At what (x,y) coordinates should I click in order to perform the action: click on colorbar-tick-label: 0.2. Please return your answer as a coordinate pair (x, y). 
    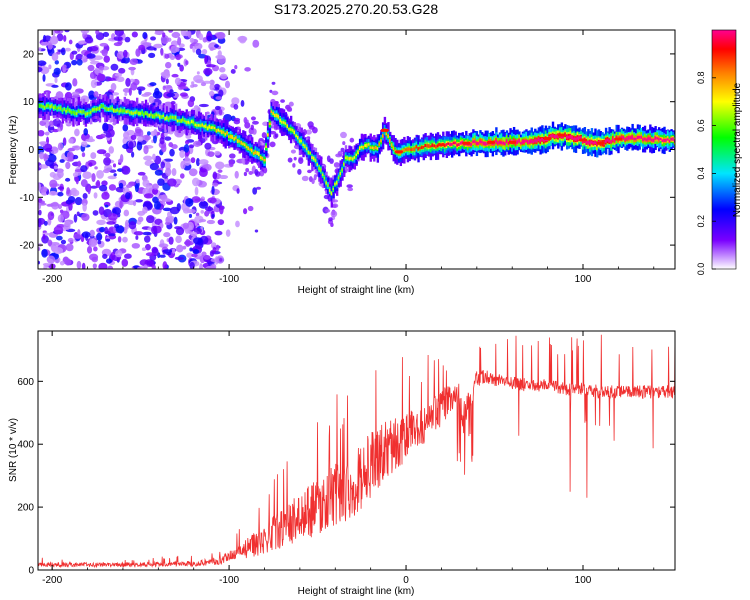
    Looking at the image, I should click on (701, 221).